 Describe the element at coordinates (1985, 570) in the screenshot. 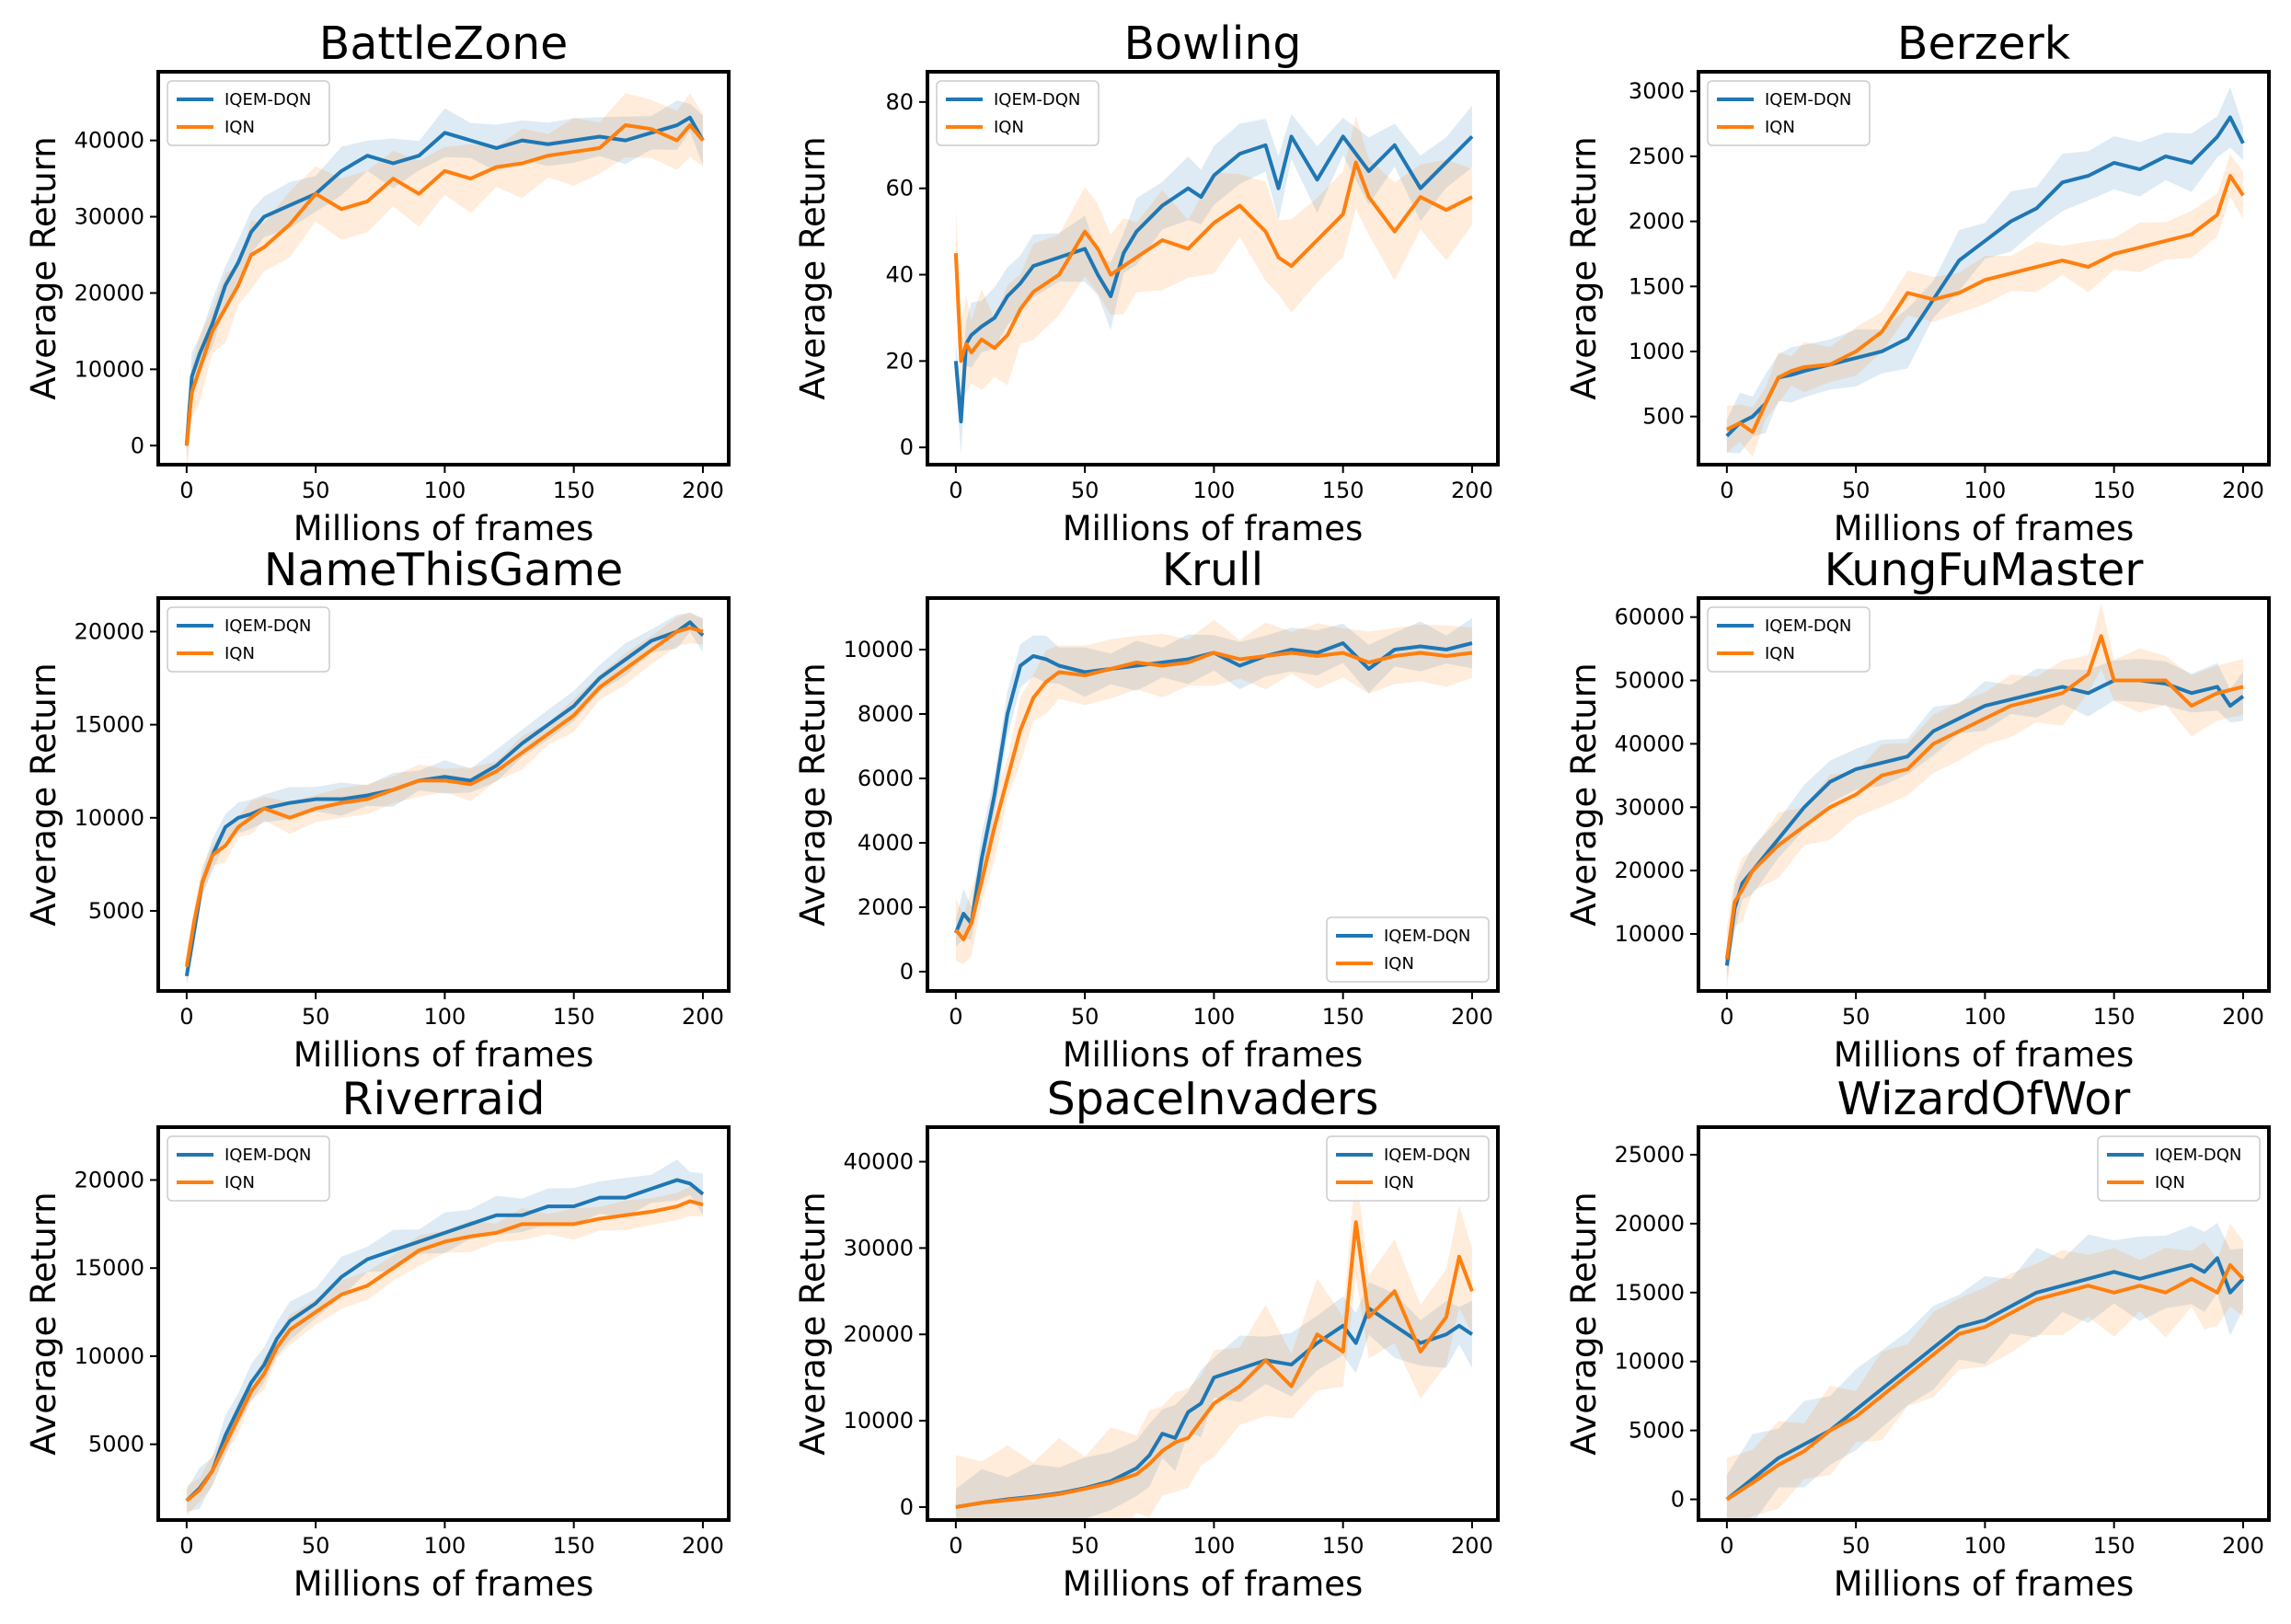

I see `chart-title: KungFuMaster` at that location.